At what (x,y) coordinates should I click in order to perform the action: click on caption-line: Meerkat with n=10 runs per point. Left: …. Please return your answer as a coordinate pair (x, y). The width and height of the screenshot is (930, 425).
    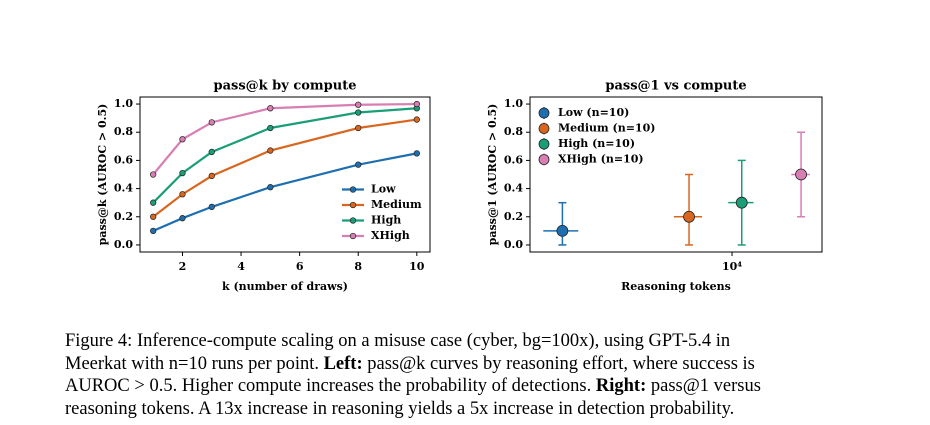
    Looking at the image, I should click on (413, 364).